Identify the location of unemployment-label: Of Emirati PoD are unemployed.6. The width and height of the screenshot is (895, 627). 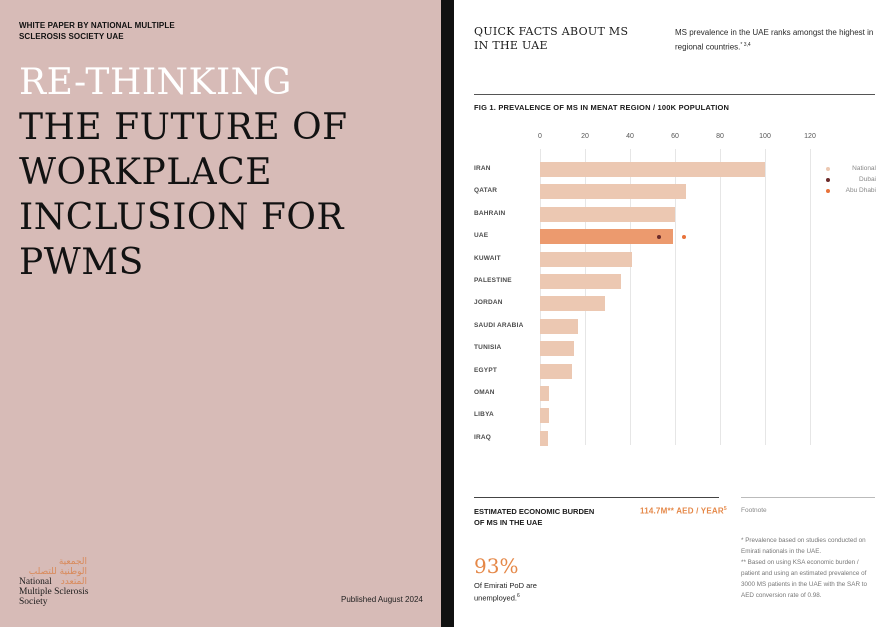
(519, 592).